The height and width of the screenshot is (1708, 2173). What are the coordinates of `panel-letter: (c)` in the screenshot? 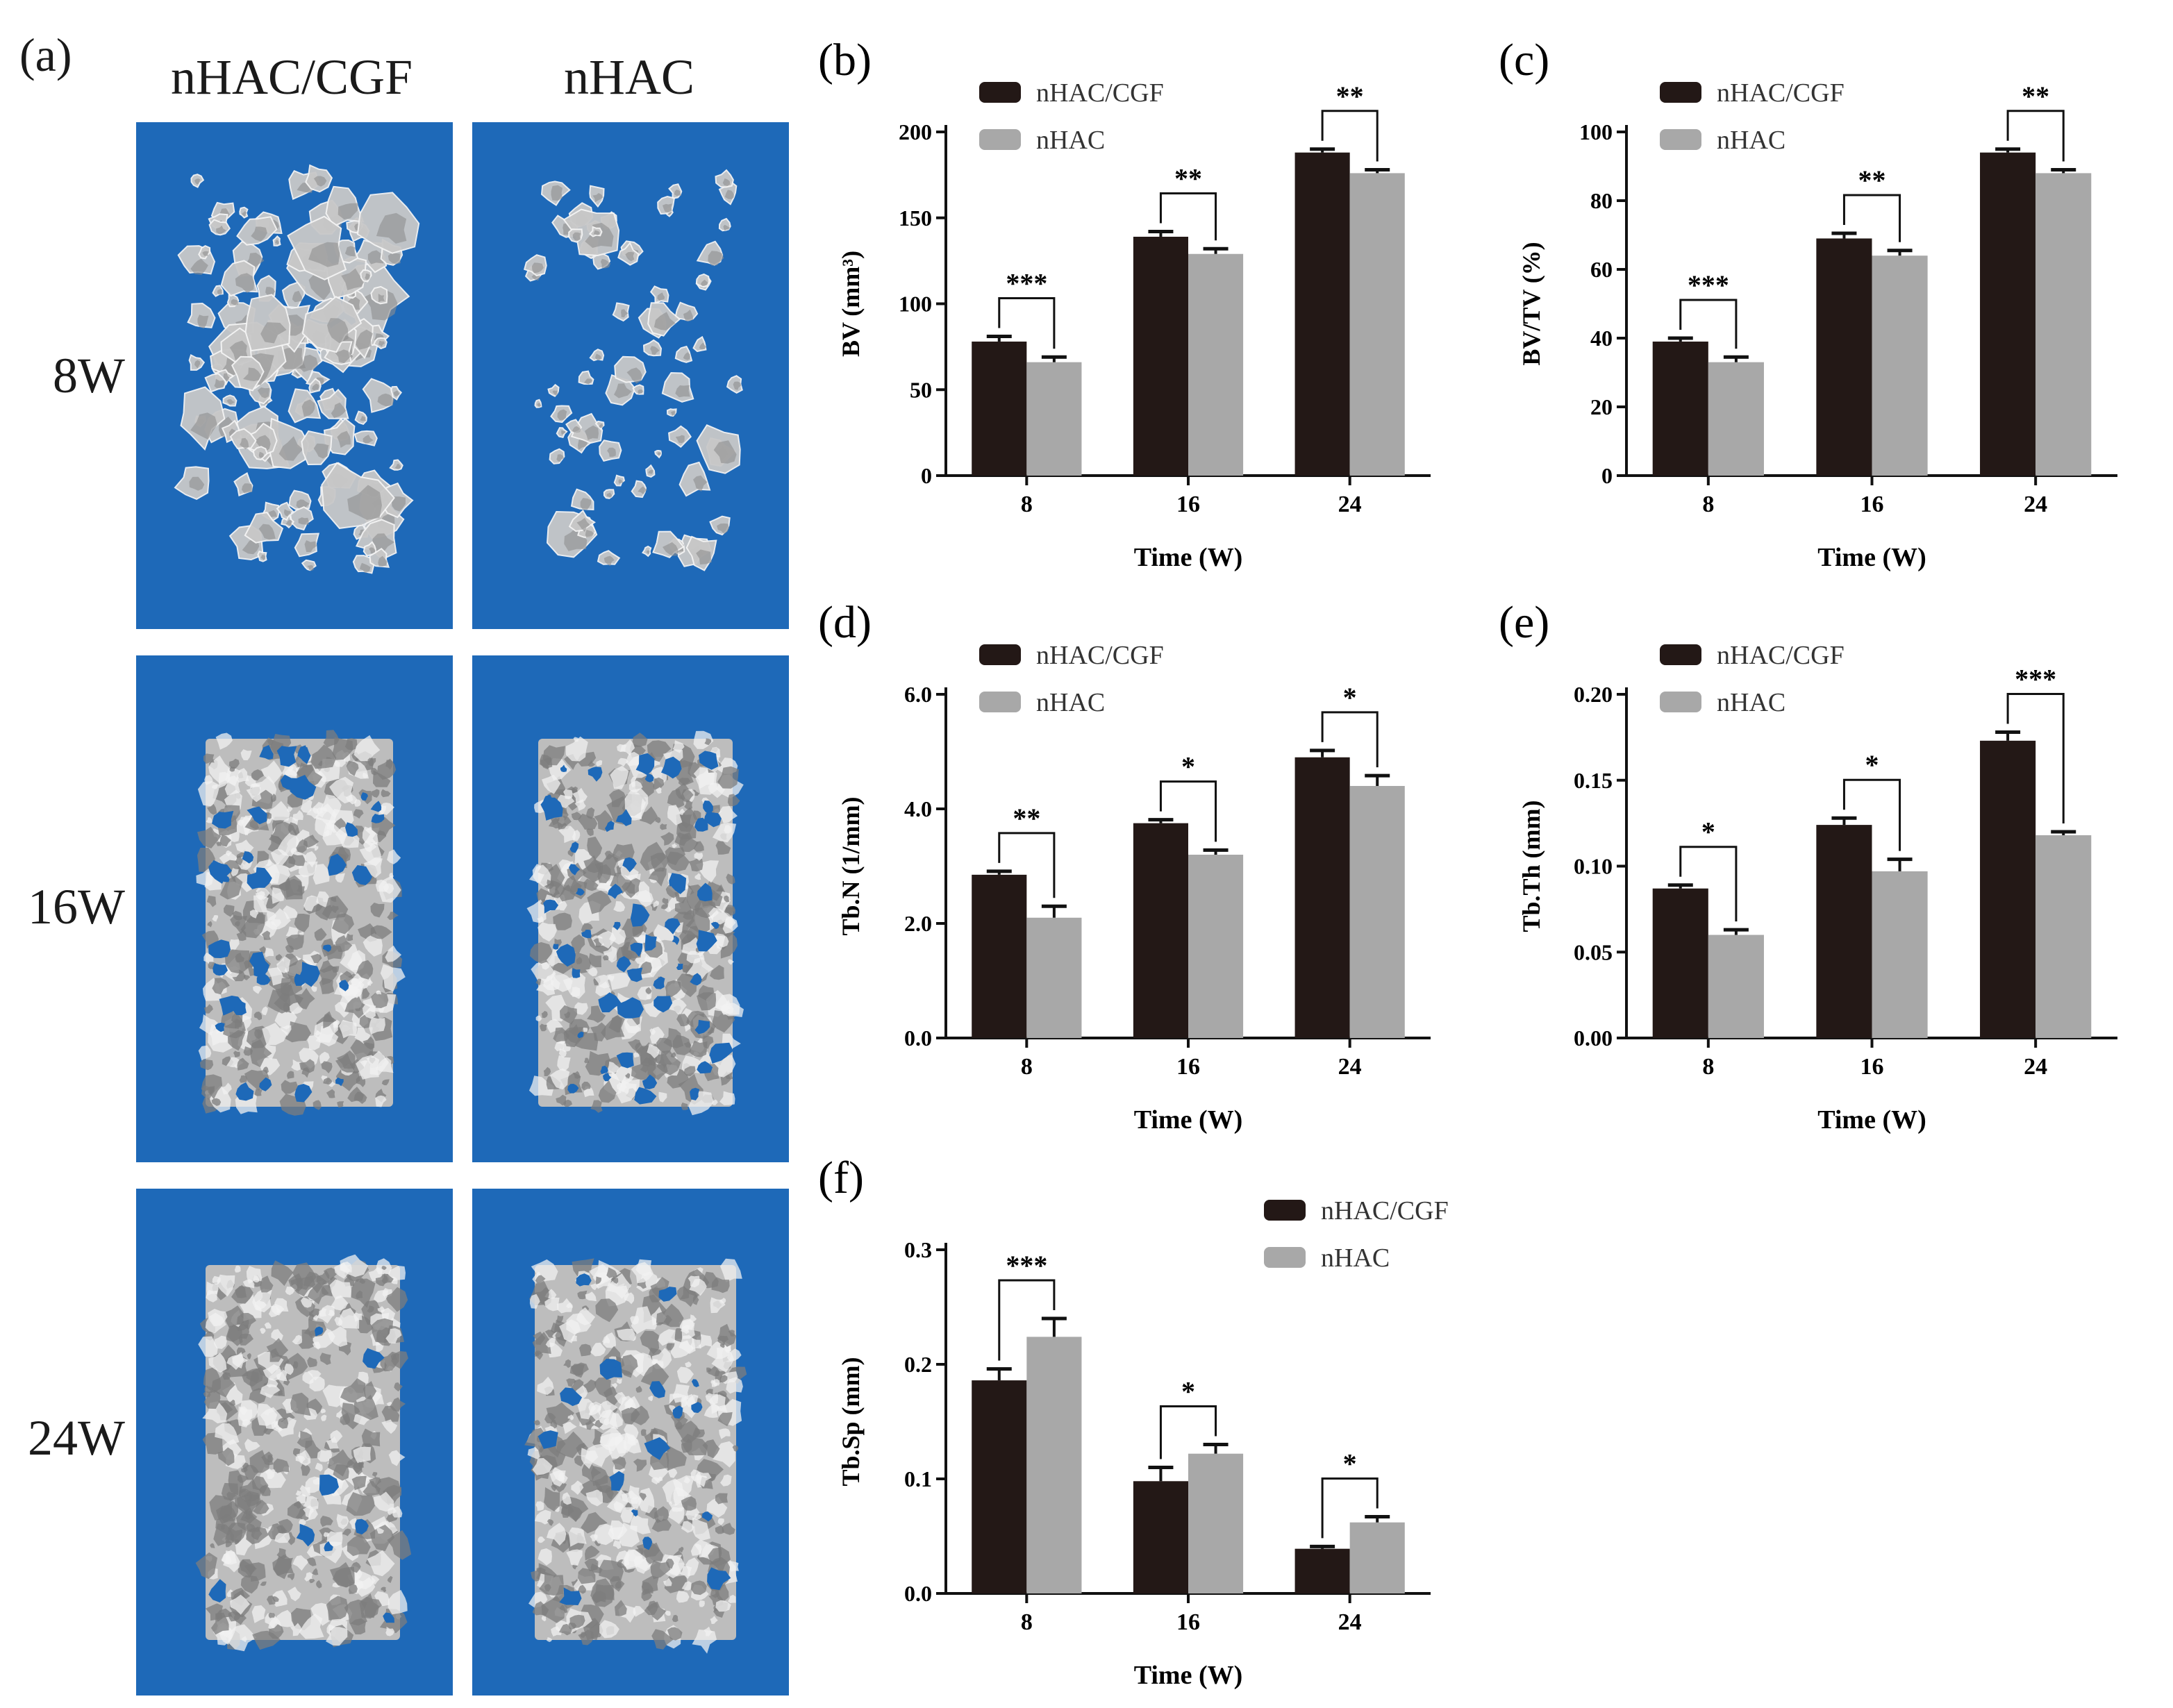 It's located at (1524, 60).